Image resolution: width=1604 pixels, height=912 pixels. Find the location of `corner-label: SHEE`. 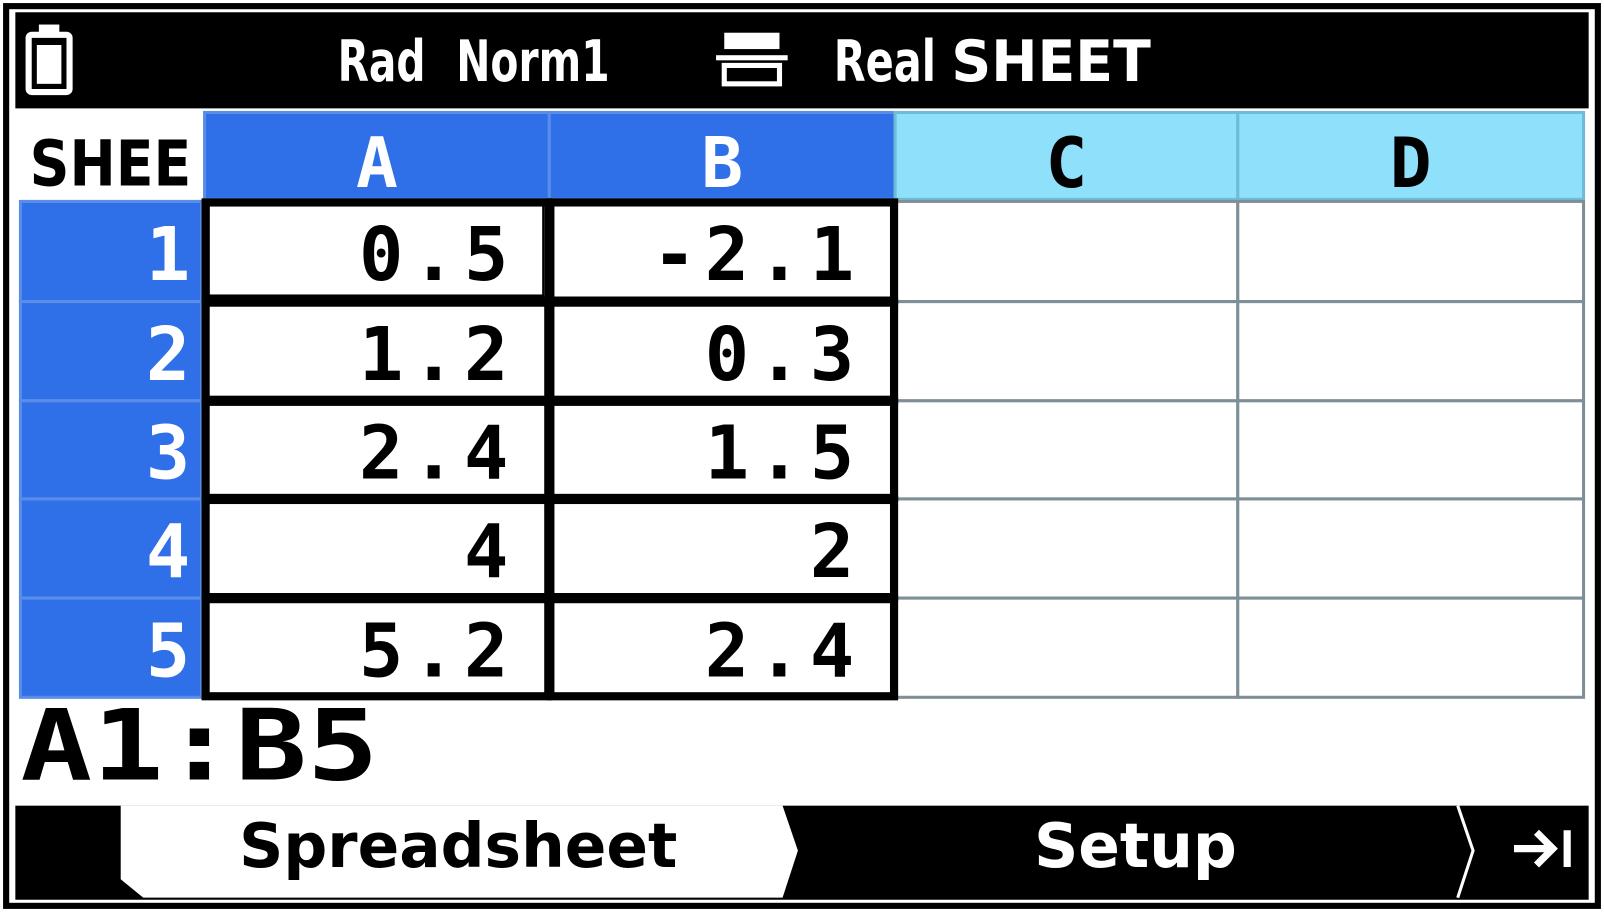

corner-label: SHEE is located at coordinates (111, 164).